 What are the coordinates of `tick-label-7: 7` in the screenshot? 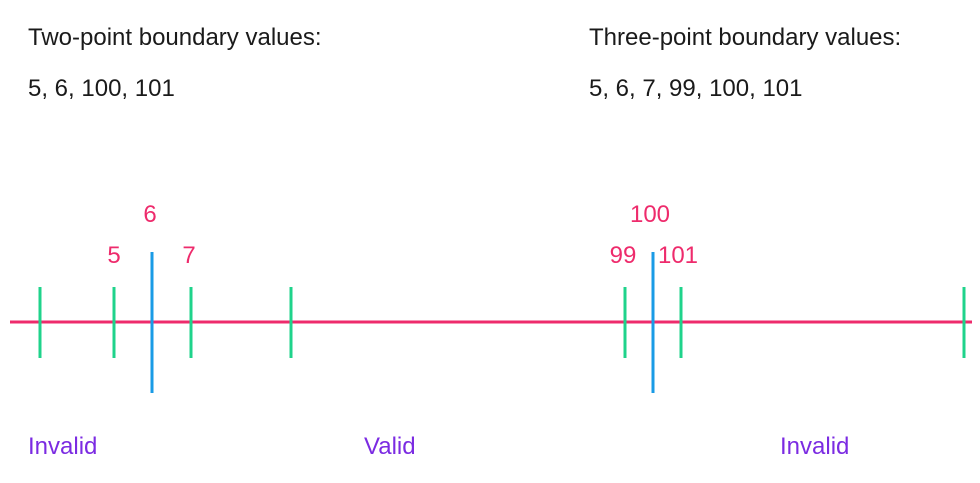 It's located at (188, 255).